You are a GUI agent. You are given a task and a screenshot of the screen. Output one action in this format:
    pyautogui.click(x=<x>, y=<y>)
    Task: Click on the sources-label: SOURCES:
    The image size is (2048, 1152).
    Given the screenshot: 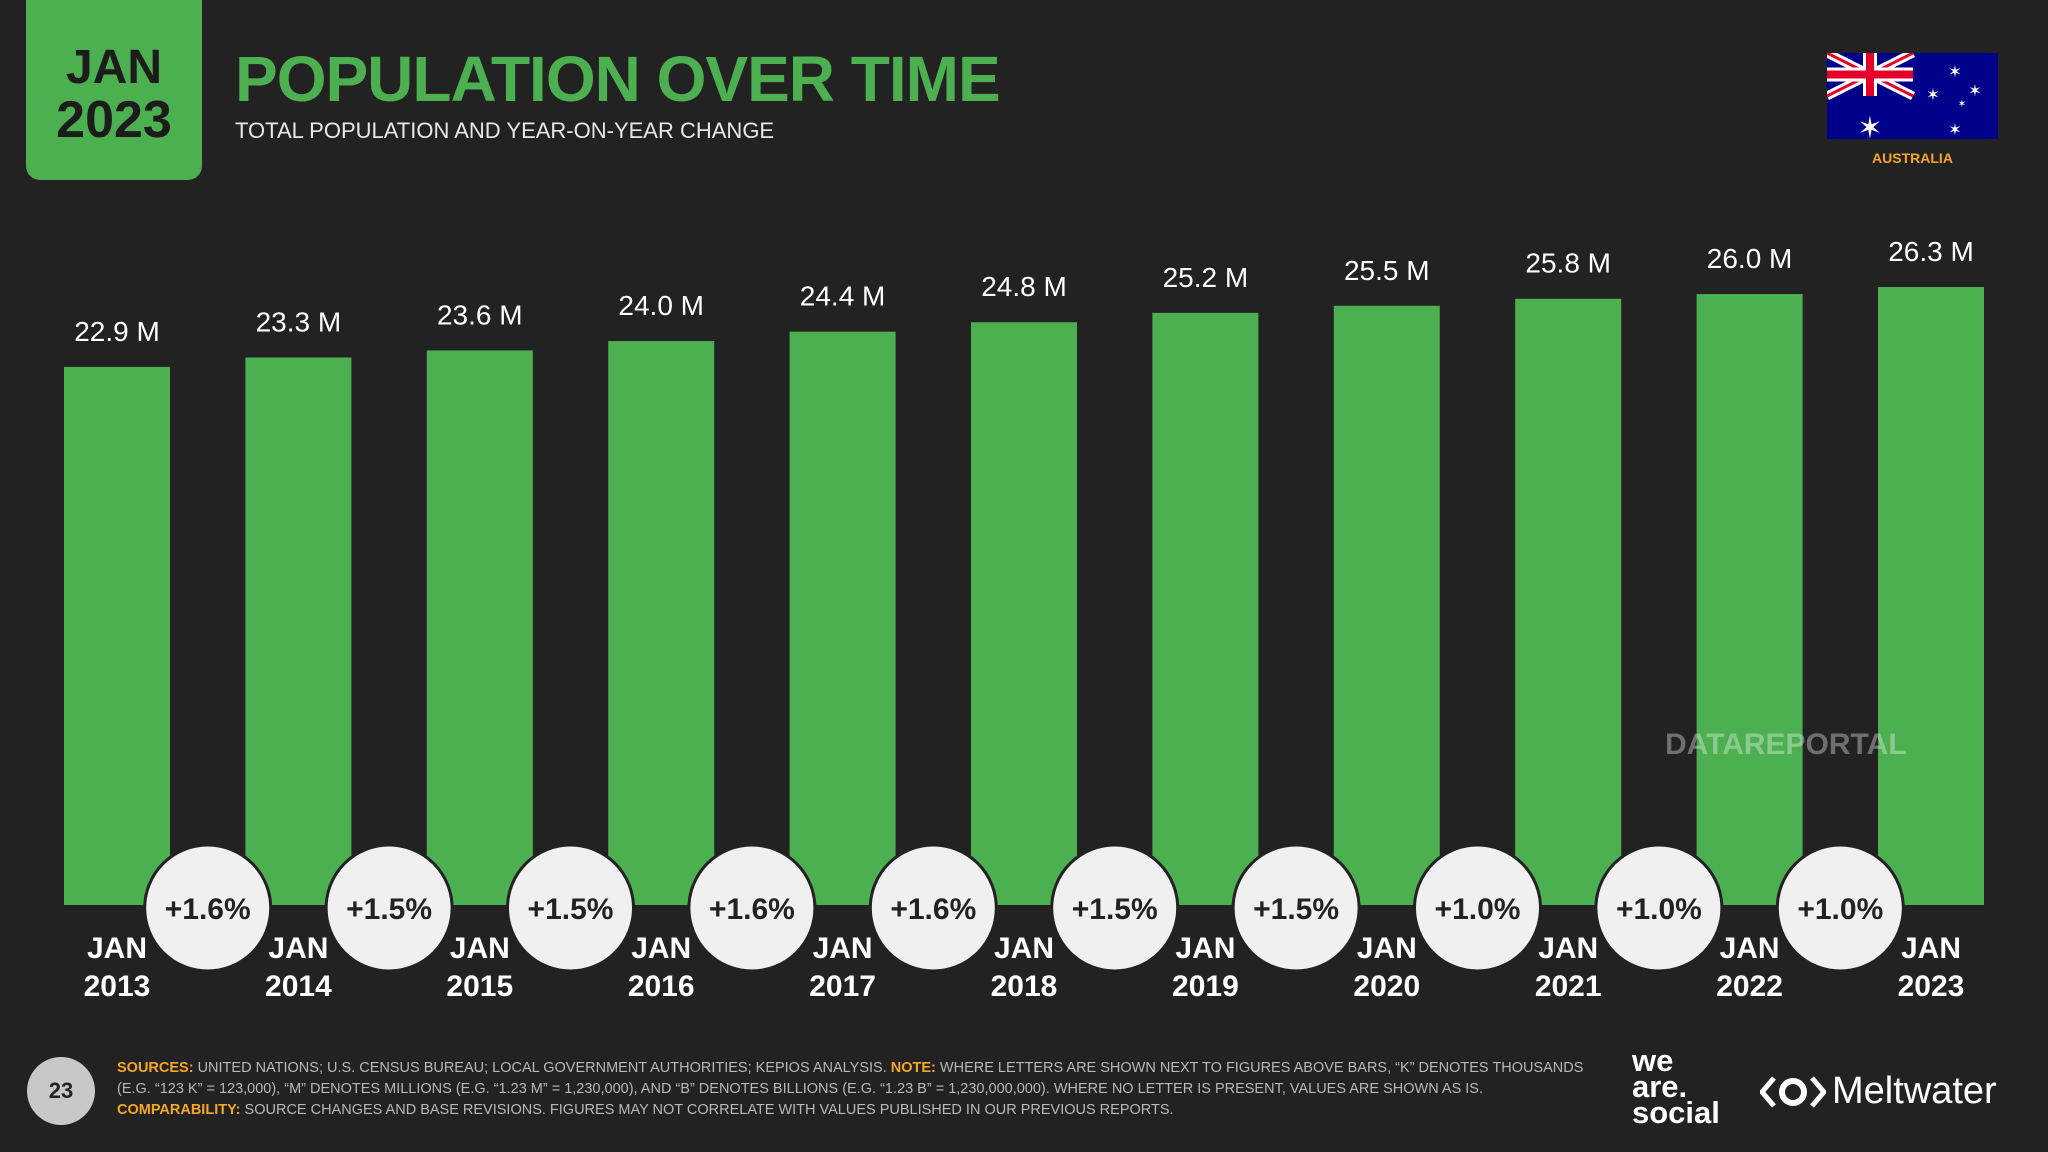 What is the action you would take?
    pyautogui.click(x=155, y=1068)
    